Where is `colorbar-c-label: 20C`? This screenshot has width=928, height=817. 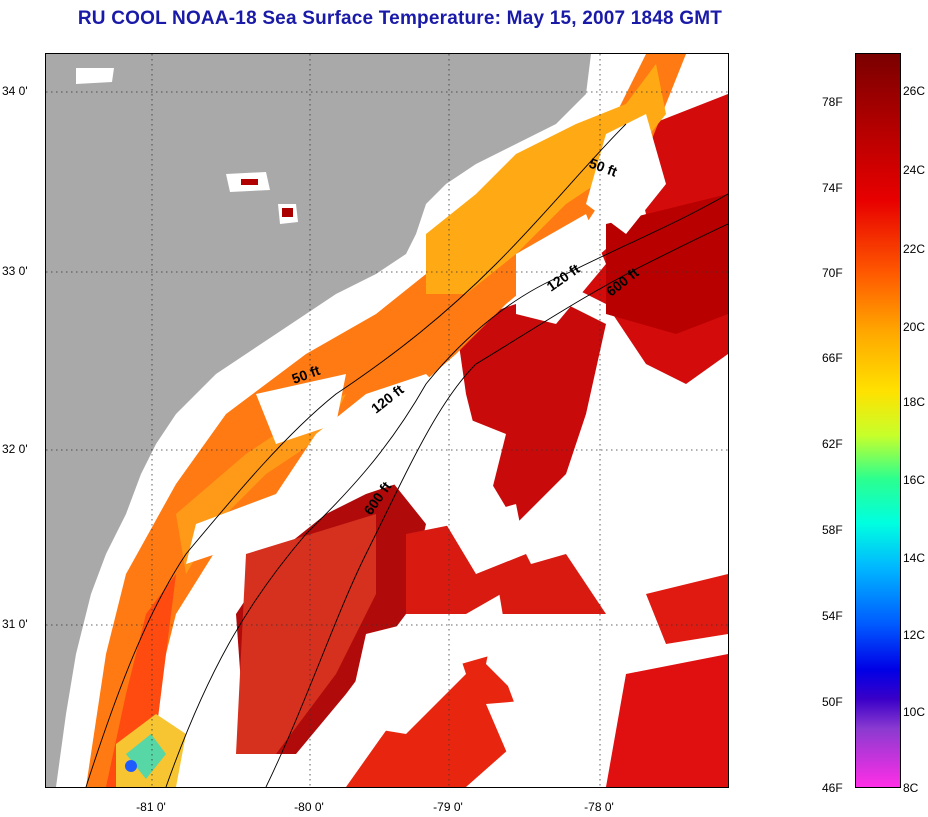 colorbar-c-label: 20C is located at coordinates (914, 327).